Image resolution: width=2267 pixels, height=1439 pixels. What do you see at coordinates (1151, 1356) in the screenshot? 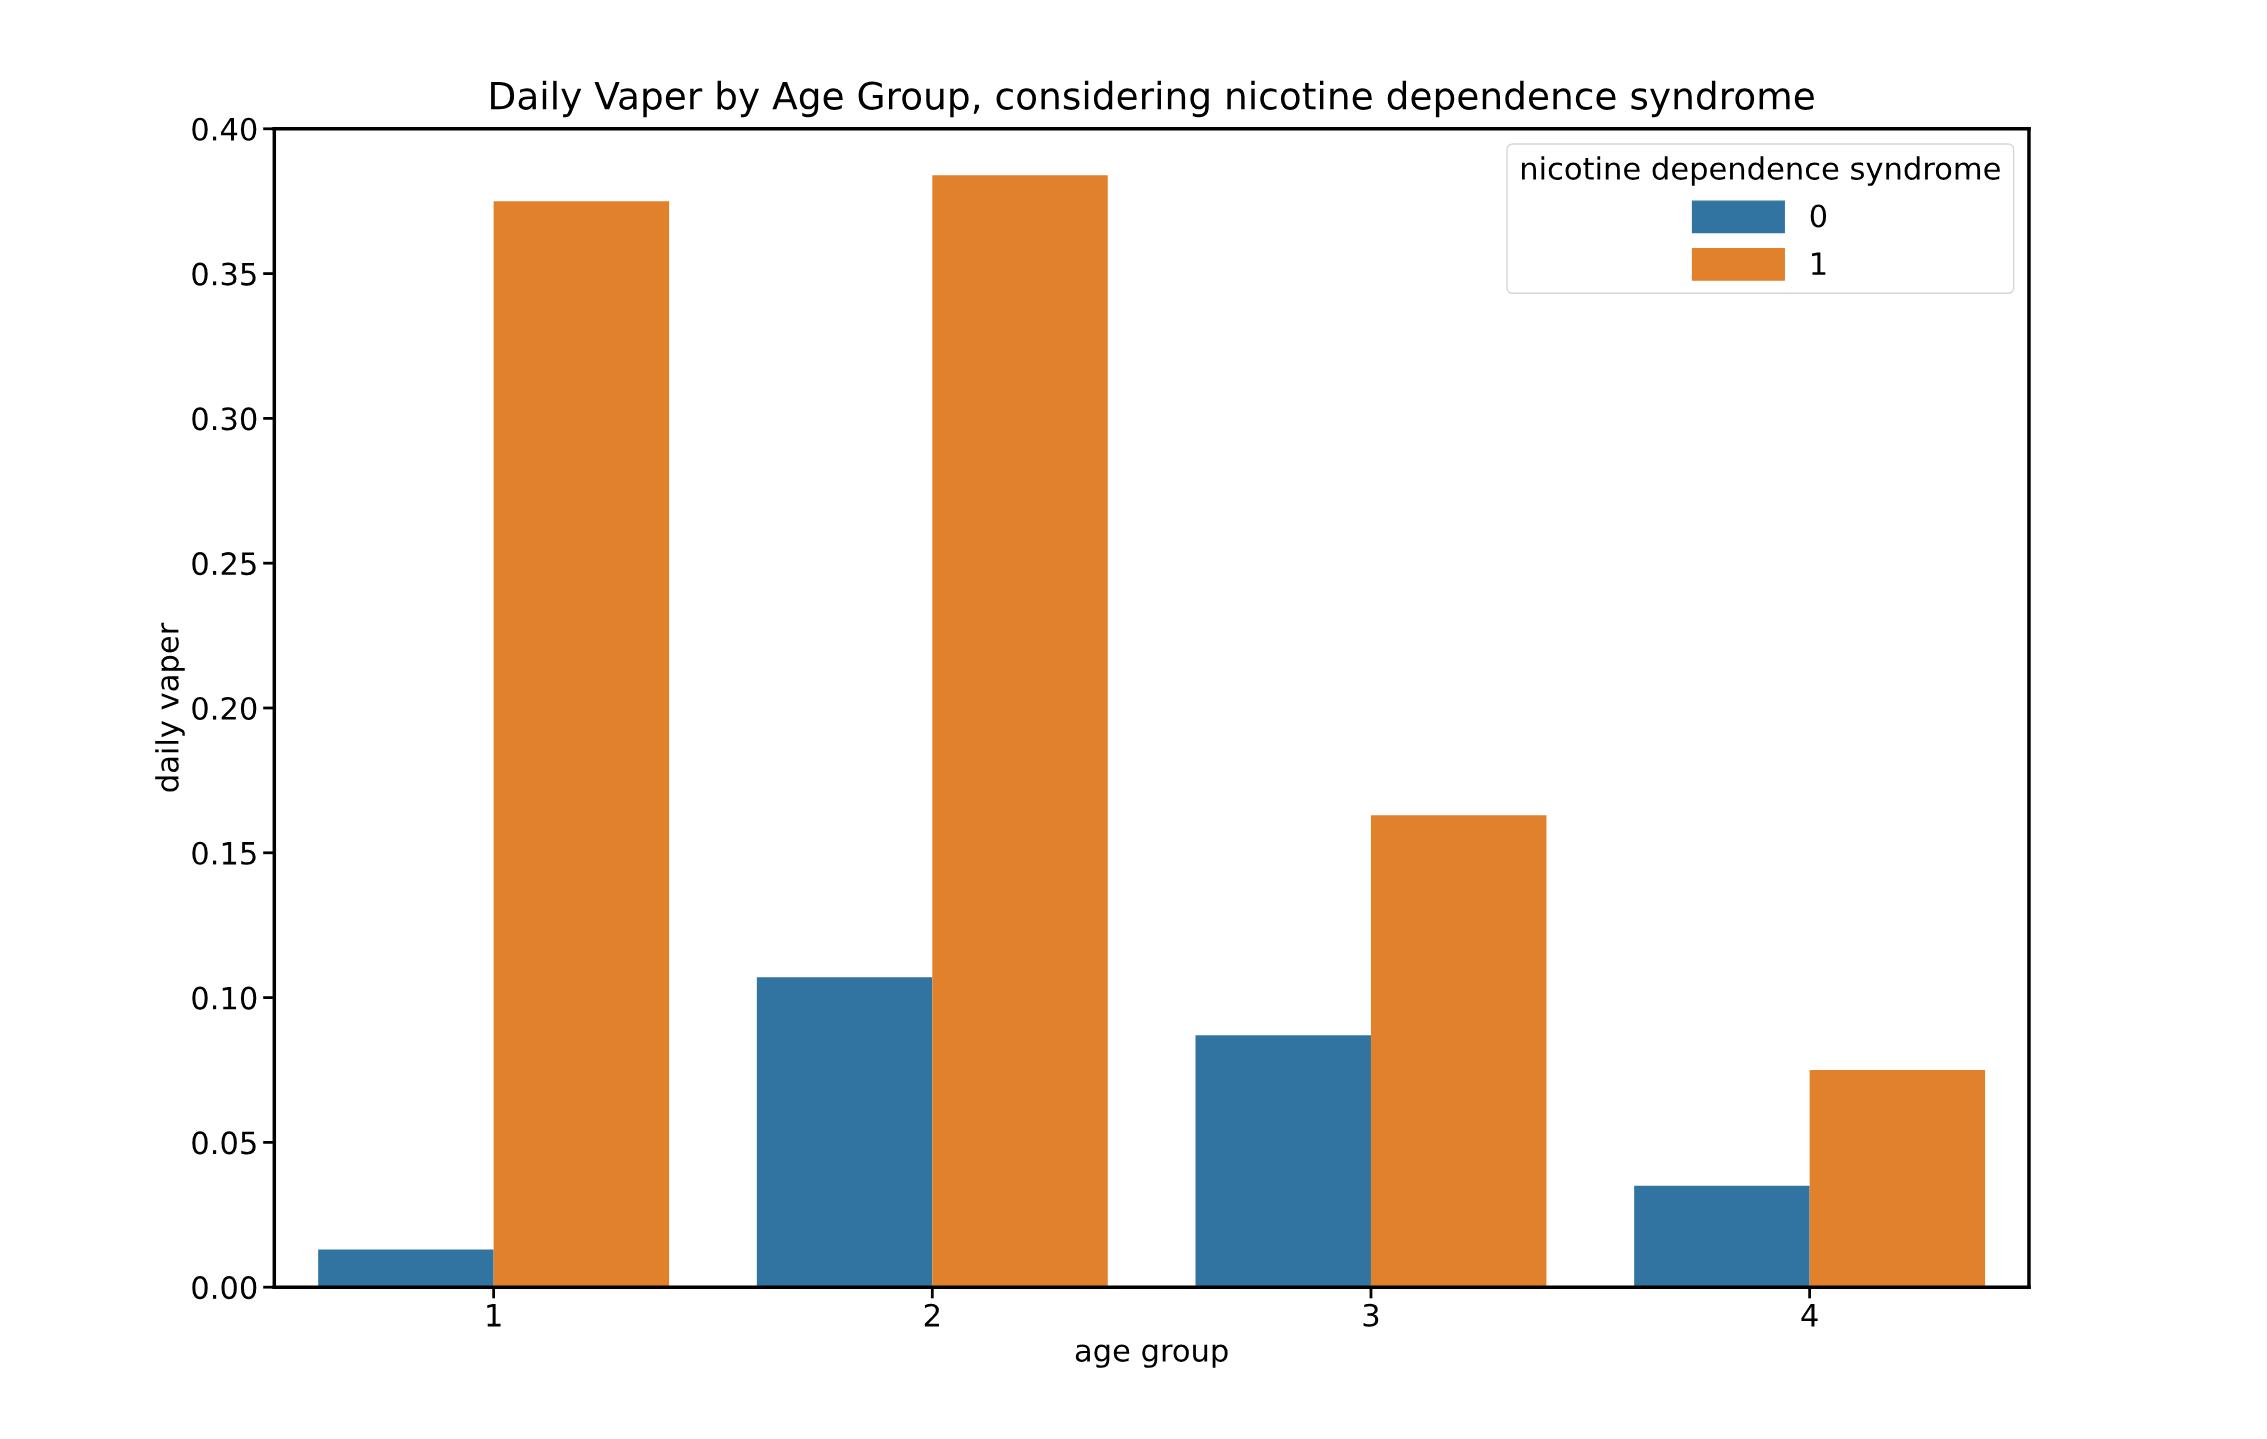
I see `x-axis-title: age group` at bounding box center [1151, 1356].